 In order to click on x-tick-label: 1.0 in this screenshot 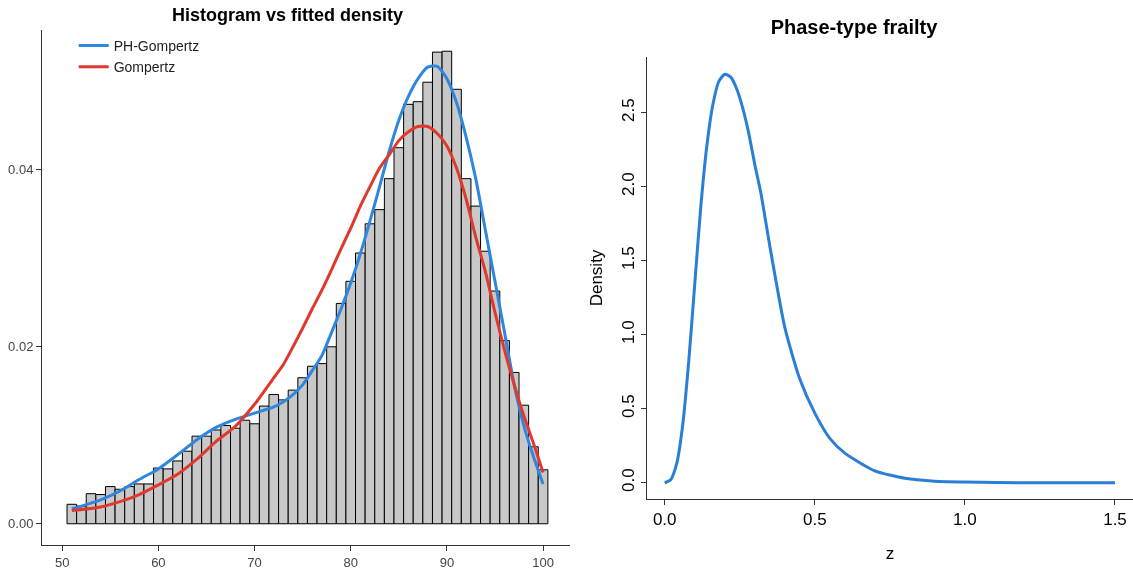, I will do `click(965, 520)`.